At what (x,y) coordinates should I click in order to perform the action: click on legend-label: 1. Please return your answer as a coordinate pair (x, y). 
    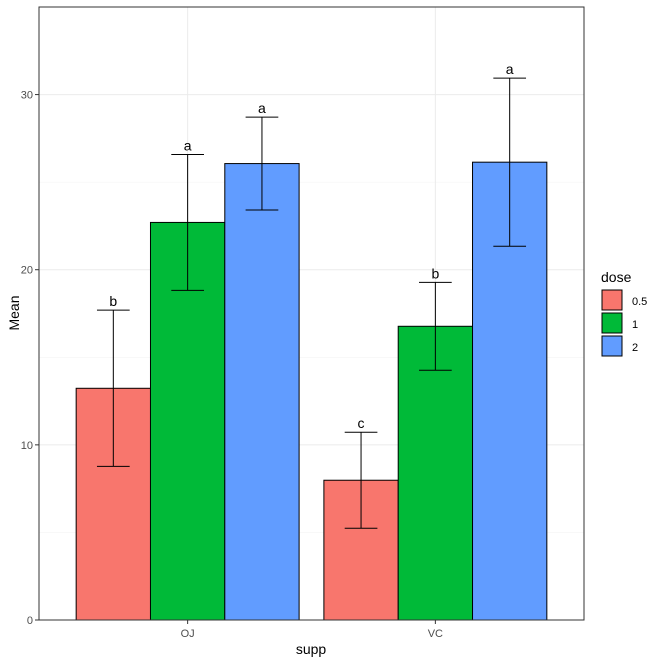
    Looking at the image, I should click on (635, 325).